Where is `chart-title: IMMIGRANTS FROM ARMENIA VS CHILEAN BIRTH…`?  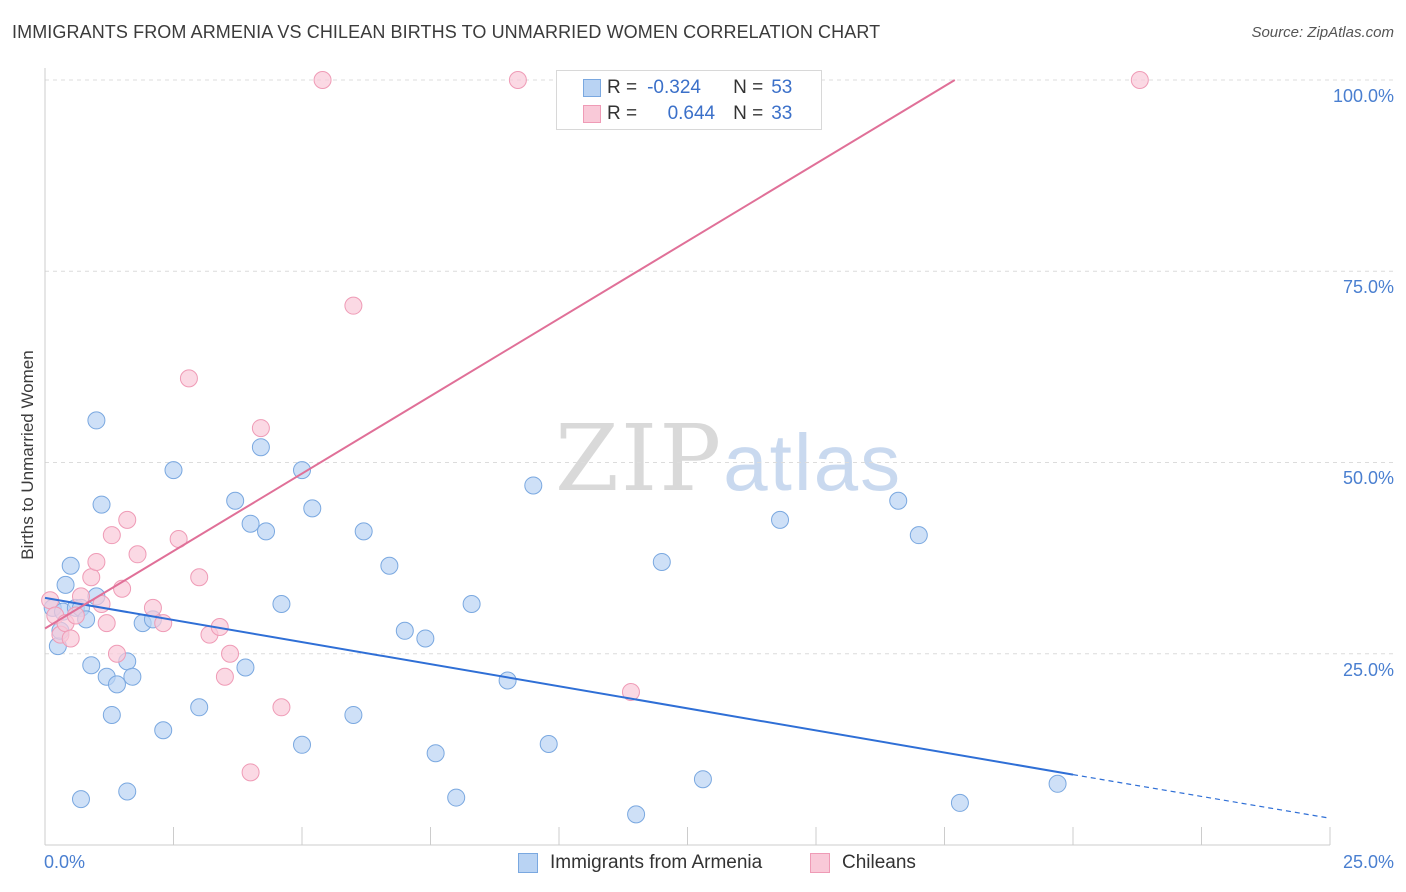
chart-title: IMMIGRANTS FROM ARMENIA VS CHILEAN BIRTH… is located at coordinates (446, 32).